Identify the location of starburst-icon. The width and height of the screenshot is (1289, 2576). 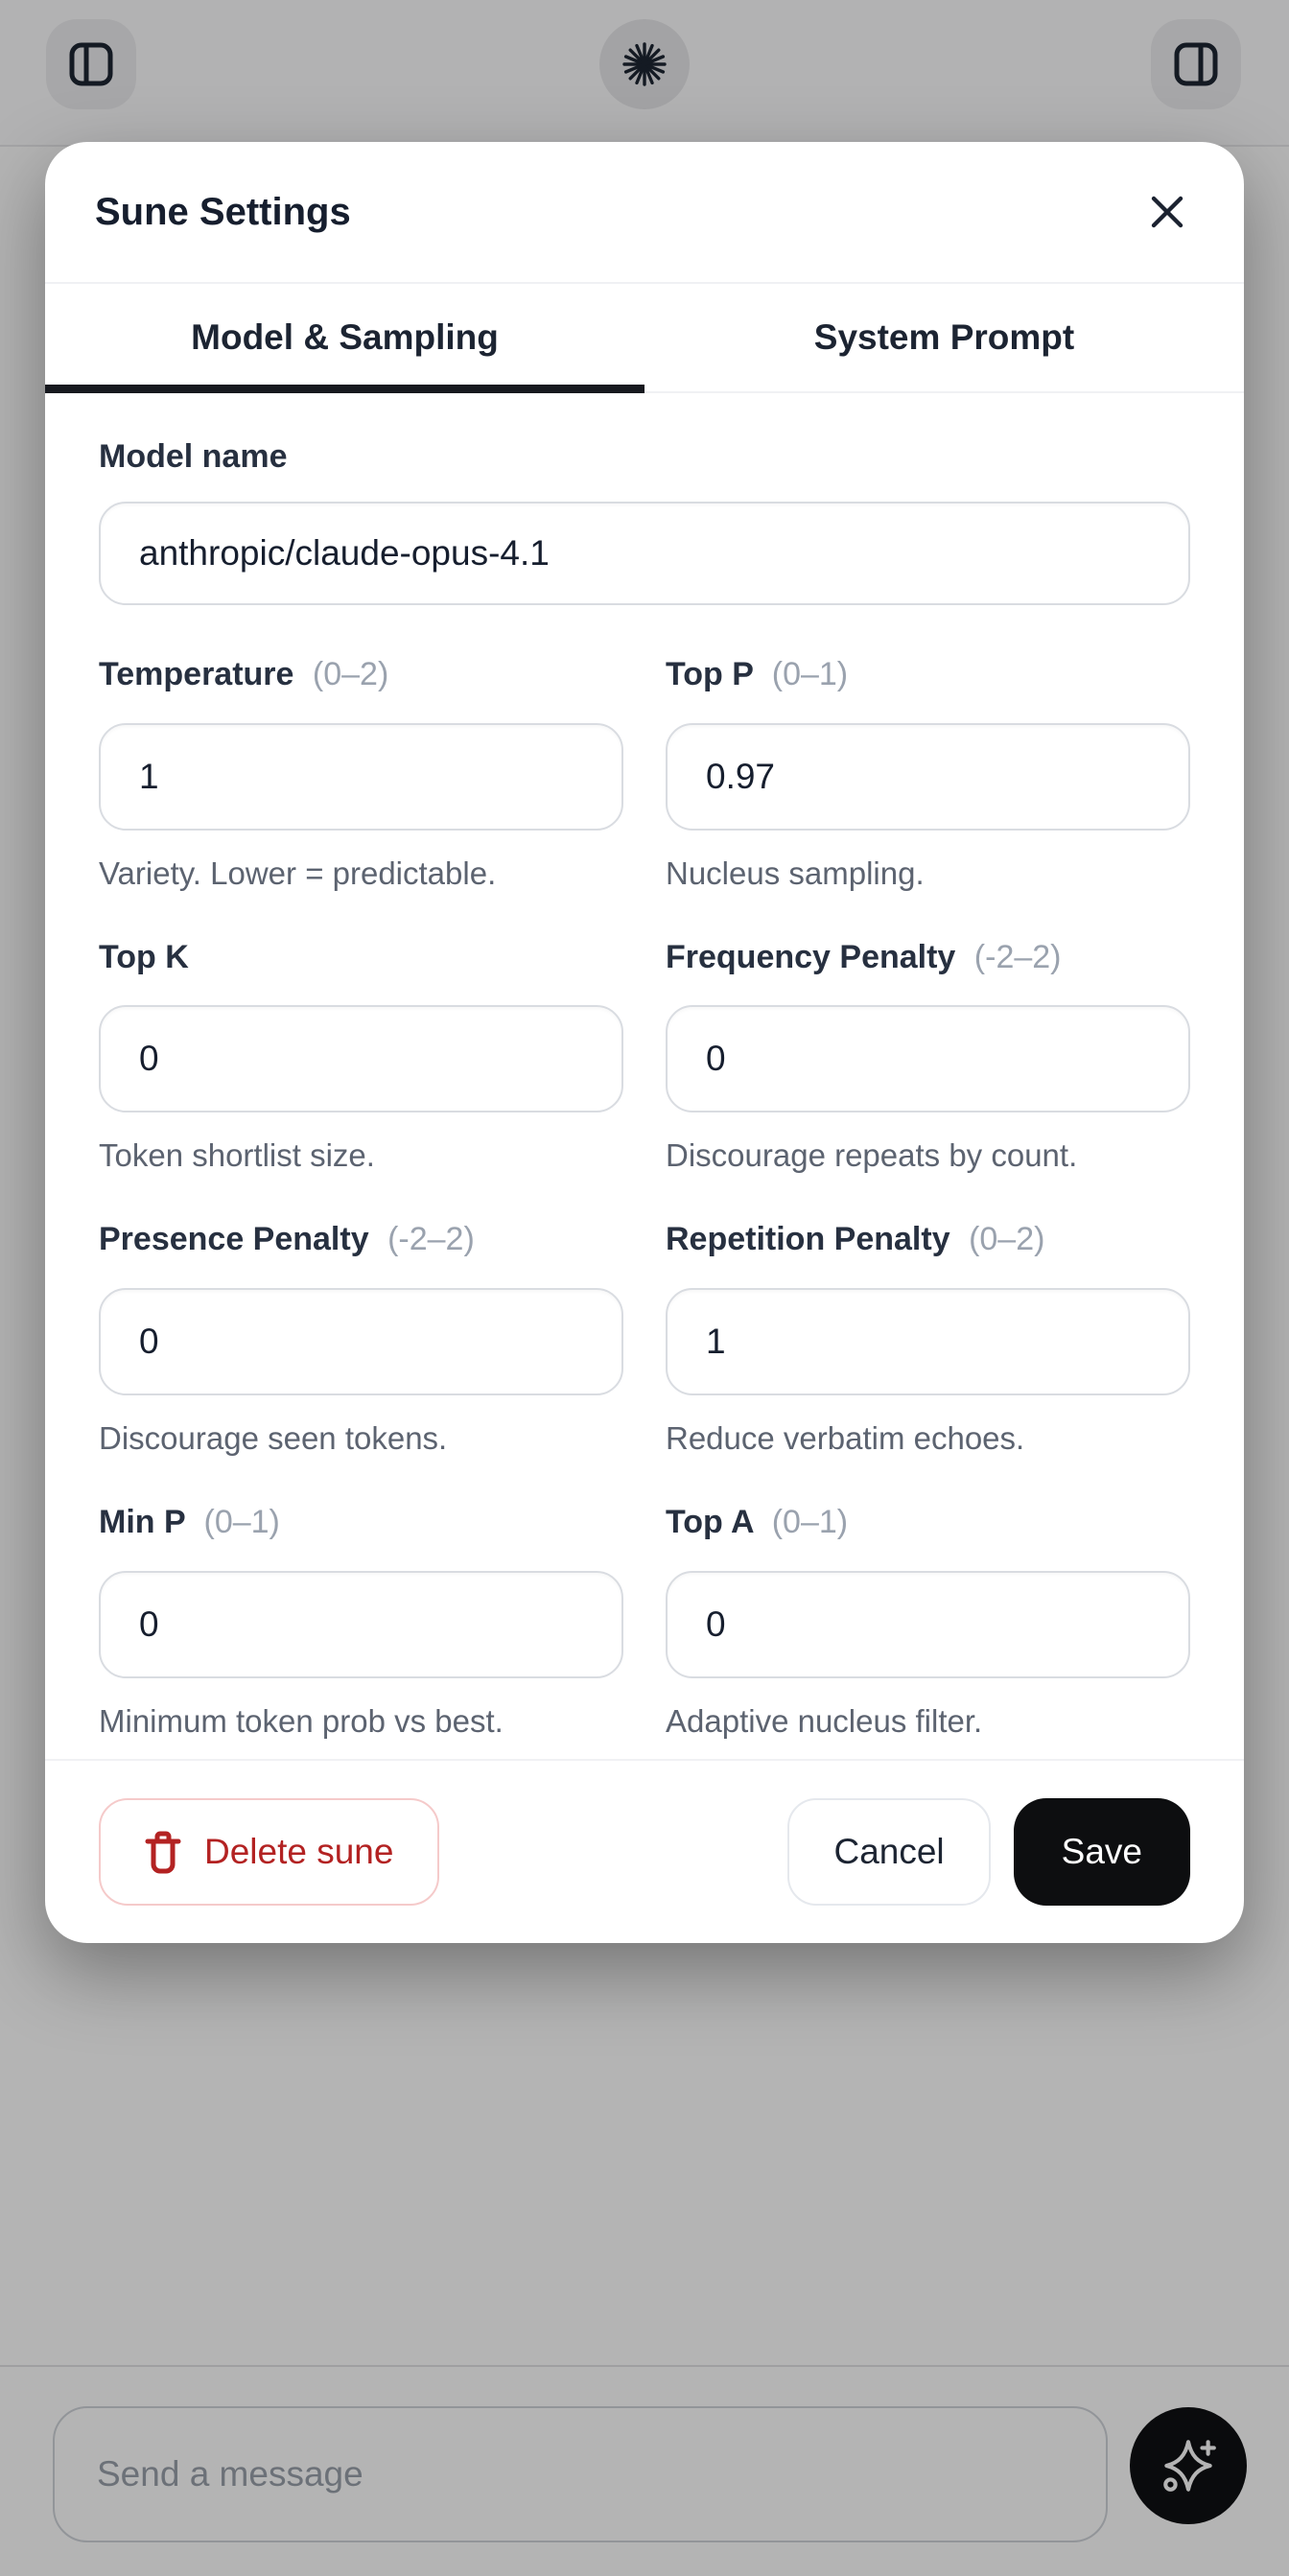
(644, 64).